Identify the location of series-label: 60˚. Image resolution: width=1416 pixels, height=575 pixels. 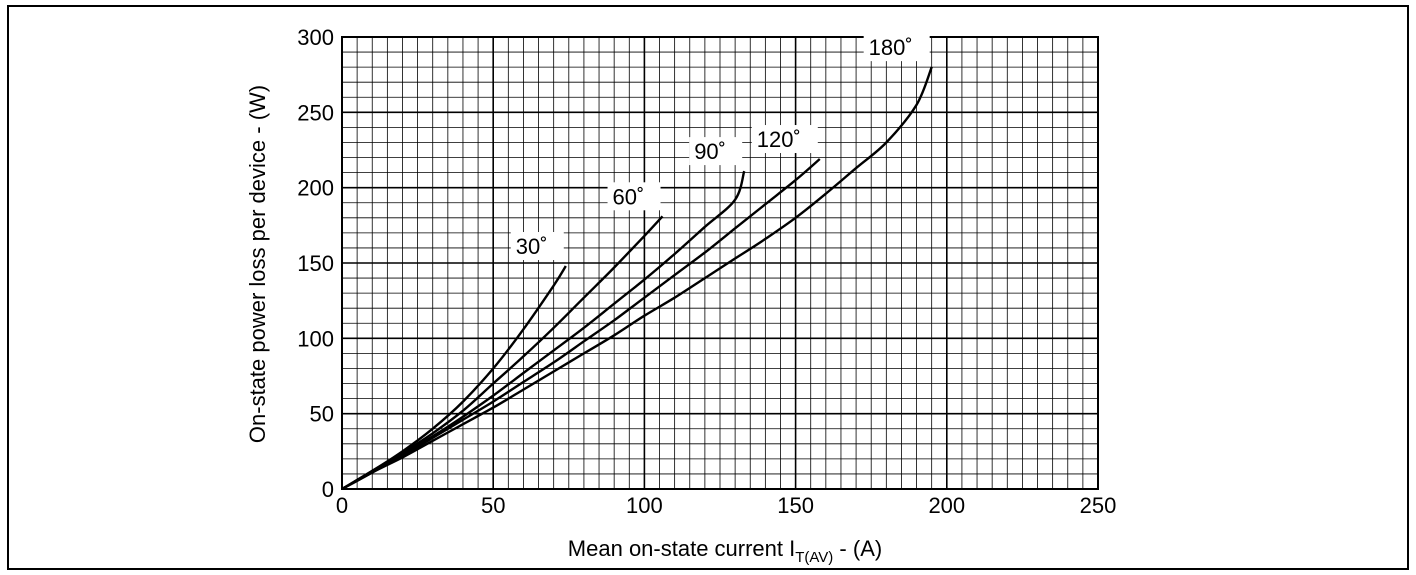
(629, 196).